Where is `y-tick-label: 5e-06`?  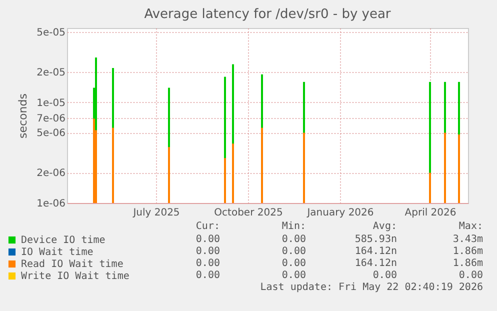
y-tick-label: 5e-06 is located at coordinates (51, 134).